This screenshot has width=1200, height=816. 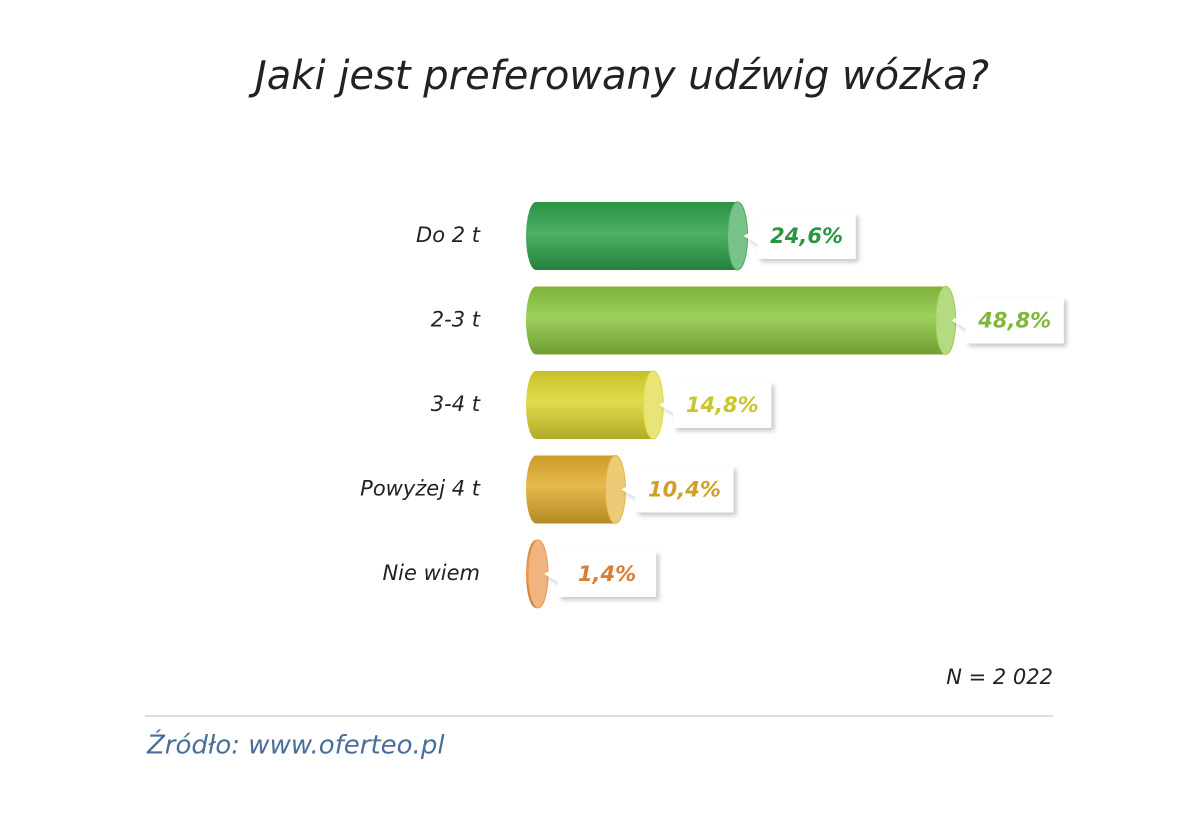 What do you see at coordinates (722, 405) in the screenshot?
I see `value-label: 14,8%` at bounding box center [722, 405].